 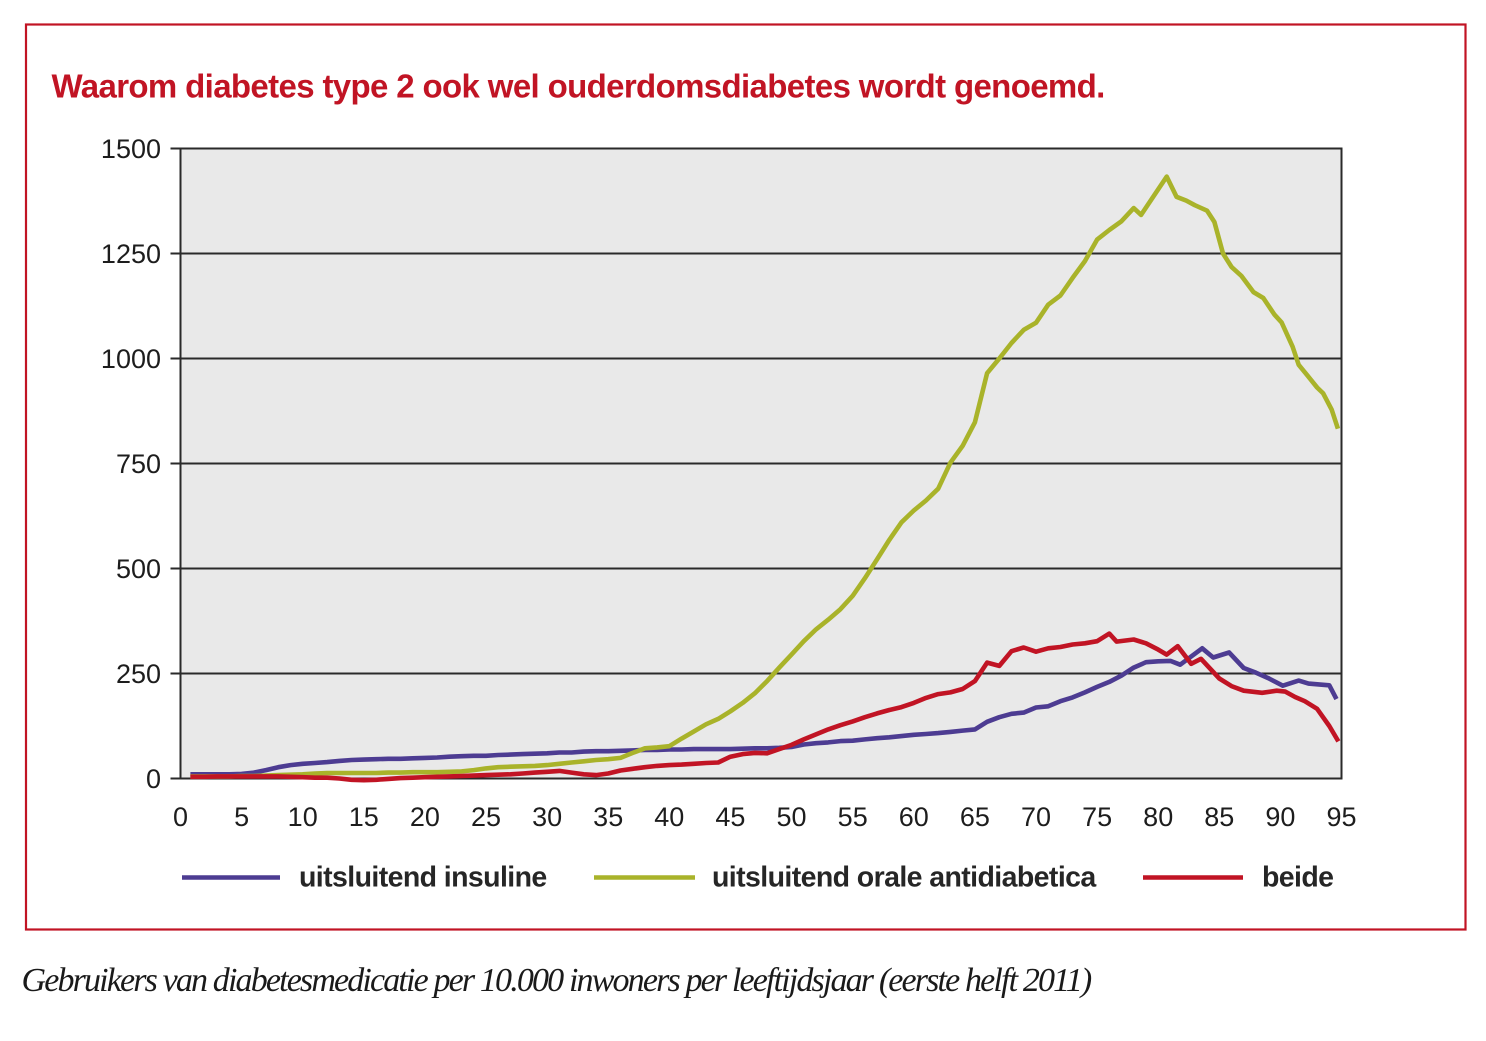 I want to click on svg-text: 15, so click(x=364, y=817).